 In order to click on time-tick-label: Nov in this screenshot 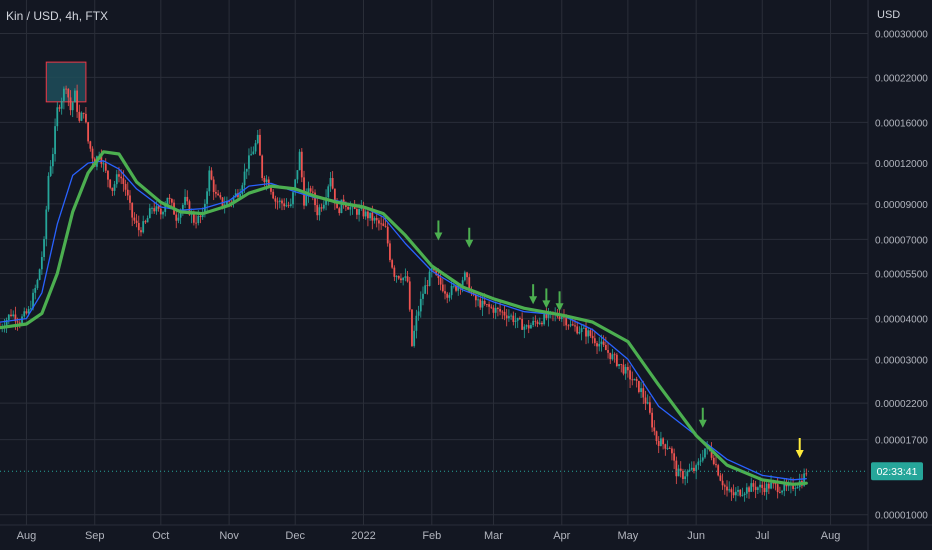, I will do `click(229, 536)`.